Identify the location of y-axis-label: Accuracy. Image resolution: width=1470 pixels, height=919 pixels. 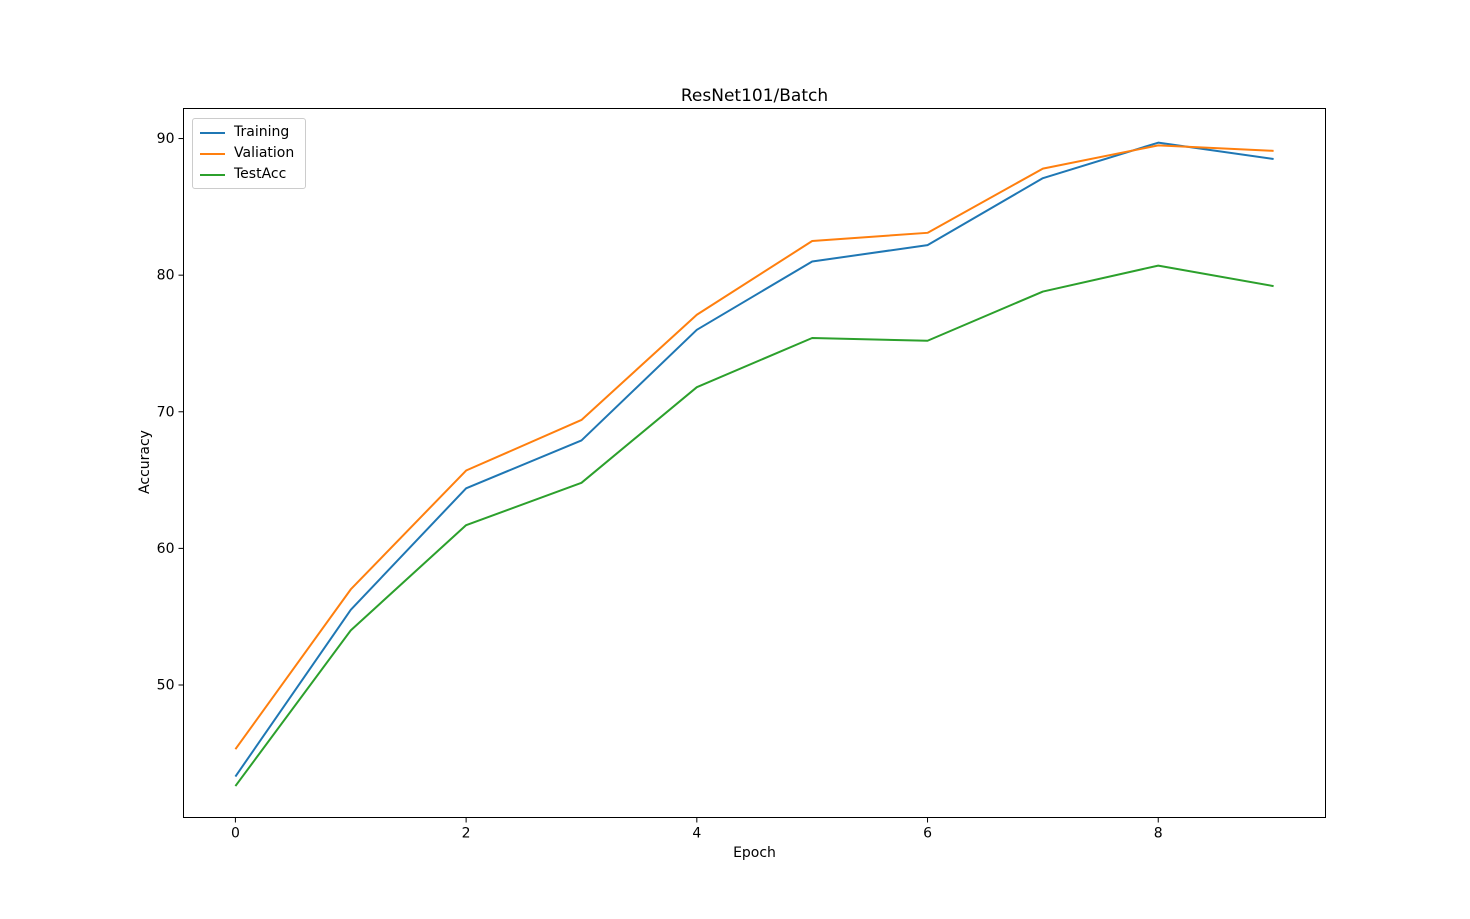
(145, 462).